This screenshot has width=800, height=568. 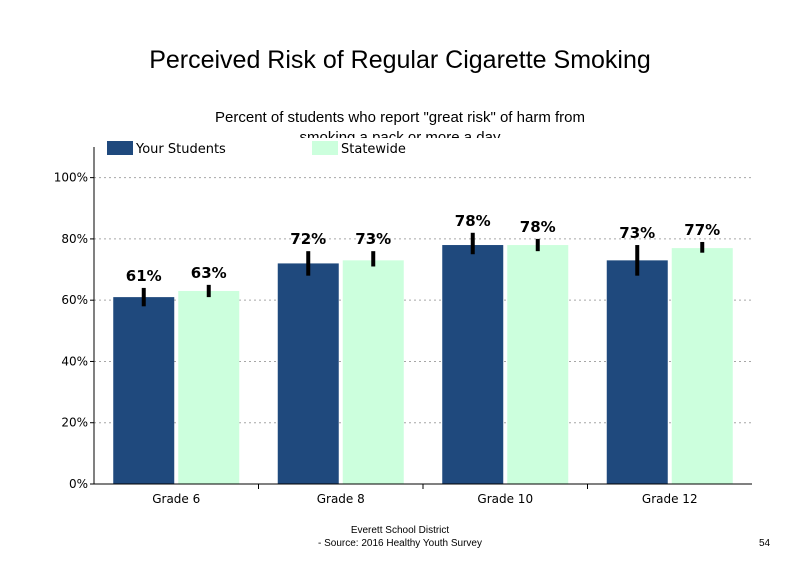 I want to click on y-tick-label: 20%, so click(x=74, y=423).